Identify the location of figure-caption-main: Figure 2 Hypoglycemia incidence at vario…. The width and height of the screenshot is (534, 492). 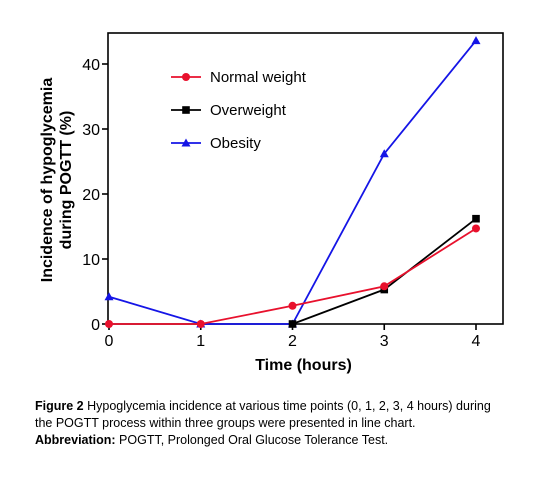
(273, 415).